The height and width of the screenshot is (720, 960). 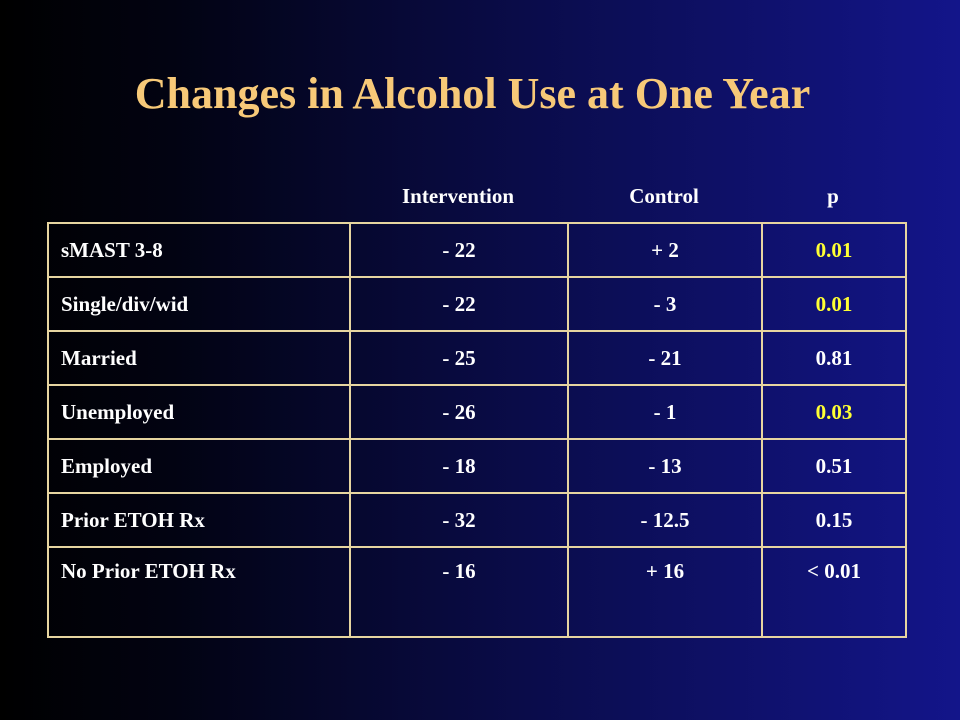 What do you see at coordinates (199, 304) in the screenshot?
I see `row-label: Single/div/wid` at bounding box center [199, 304].